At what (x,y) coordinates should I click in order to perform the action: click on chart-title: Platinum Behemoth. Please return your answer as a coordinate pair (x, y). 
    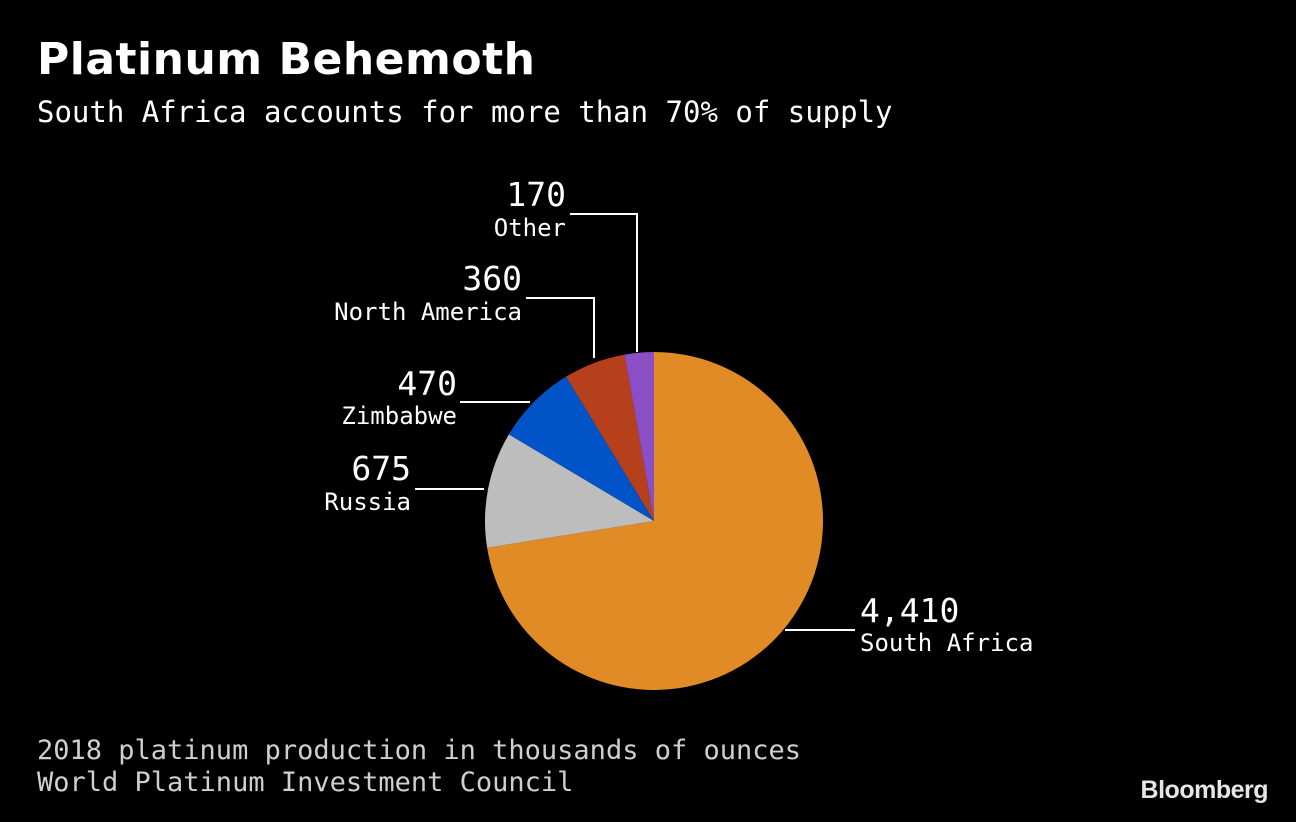
    Looking at the image, I should click on (286, 59).